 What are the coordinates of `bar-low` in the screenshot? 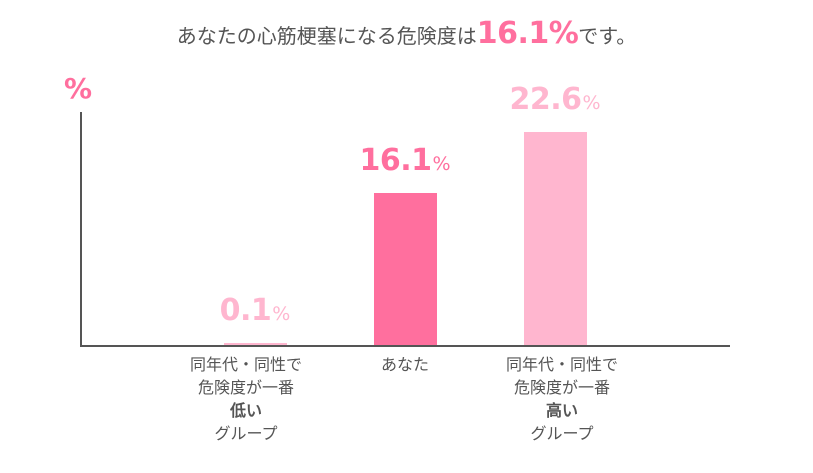 It's located at (255, 344).